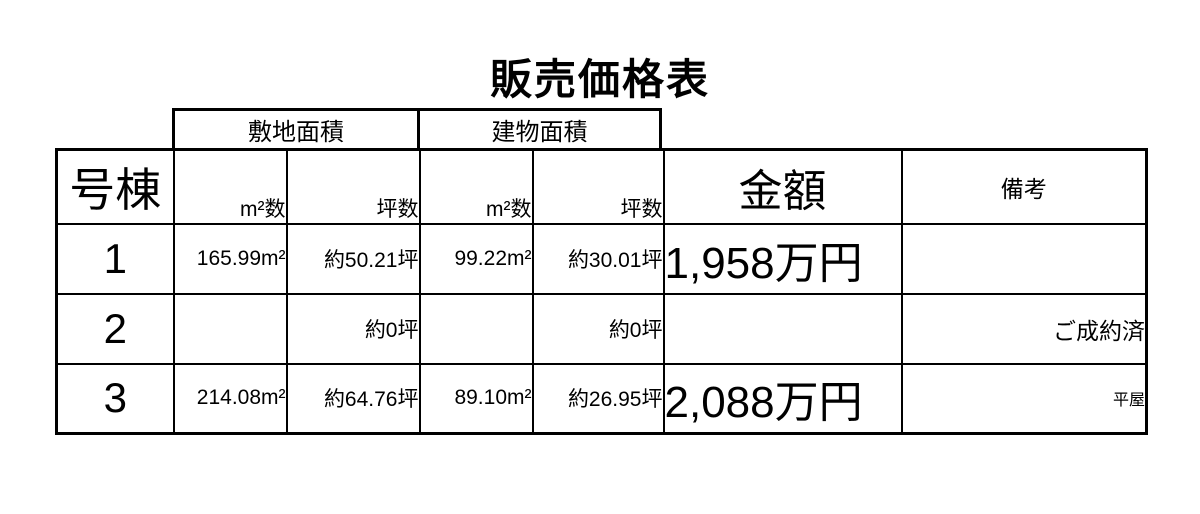 This screenshot has width=1200, height=514. Describe the element at coordinates (598, 398) in the screenshot. I see `bldg-tsubo-cell: 約26.95坪` at that location.